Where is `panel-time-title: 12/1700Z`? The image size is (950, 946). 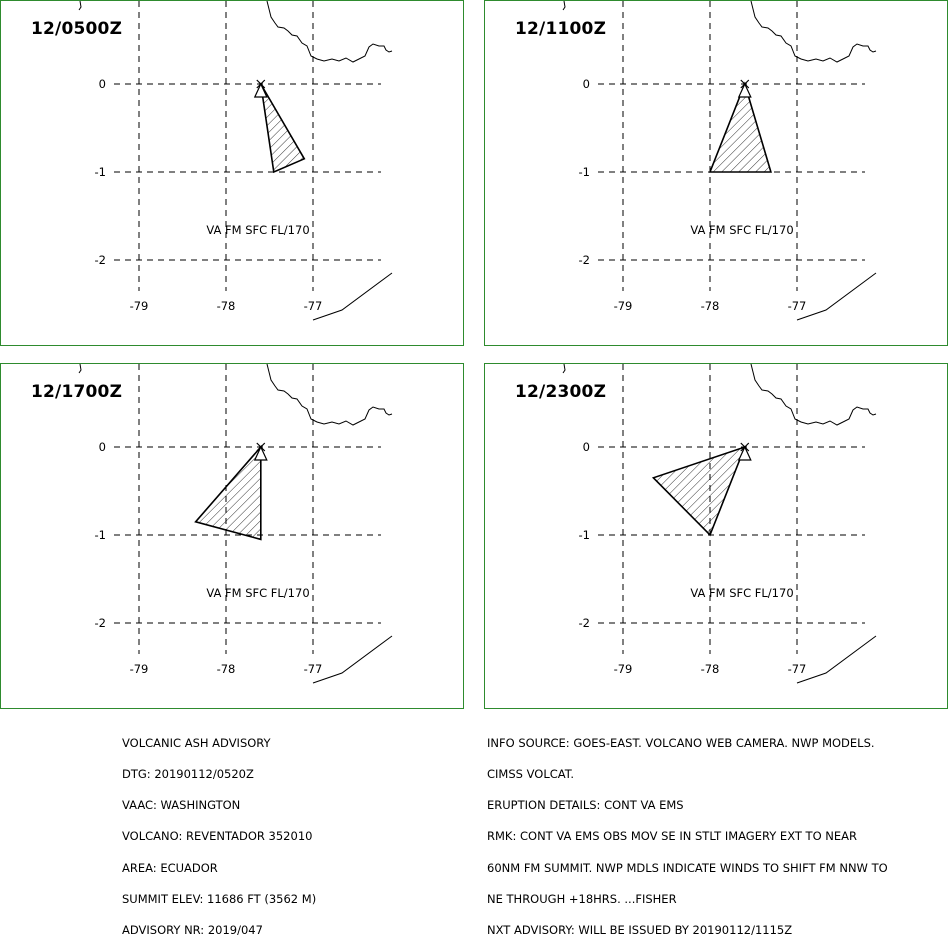 panel-time-title: 12/1700Z is located at coordinates (77, 392).